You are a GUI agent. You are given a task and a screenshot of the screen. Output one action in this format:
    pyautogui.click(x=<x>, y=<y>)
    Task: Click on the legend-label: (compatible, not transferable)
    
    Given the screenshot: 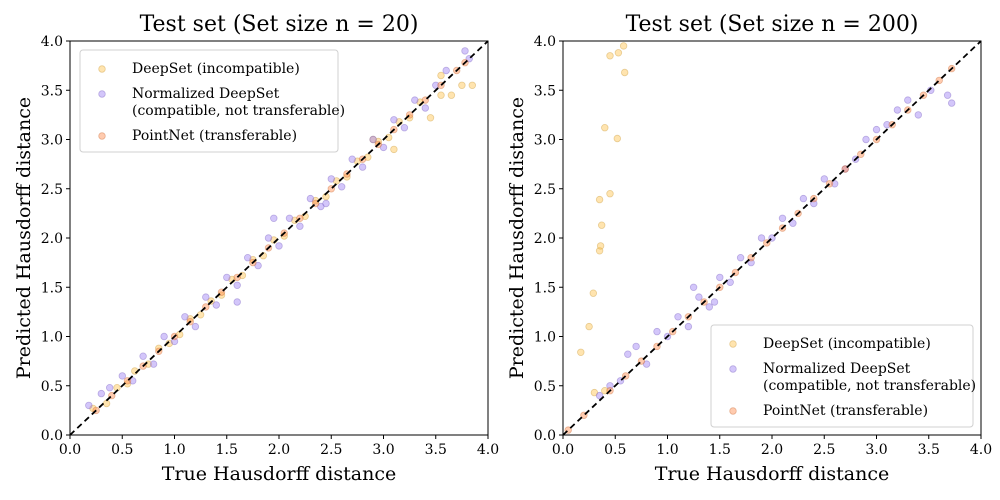 What is the action you would take?
    pyautogui.click(x=238, y=111)
    